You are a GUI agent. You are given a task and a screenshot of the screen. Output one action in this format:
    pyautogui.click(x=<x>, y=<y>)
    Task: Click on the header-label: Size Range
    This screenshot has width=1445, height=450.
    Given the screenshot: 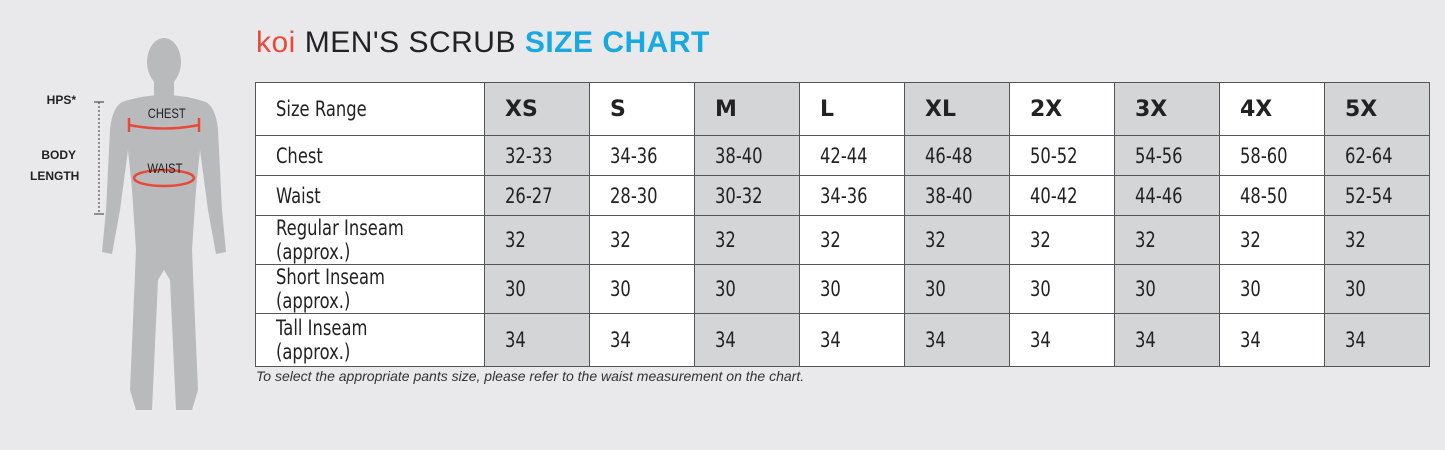 What is the action you would take?
    pyautogui.click(x=370, y=109)
    